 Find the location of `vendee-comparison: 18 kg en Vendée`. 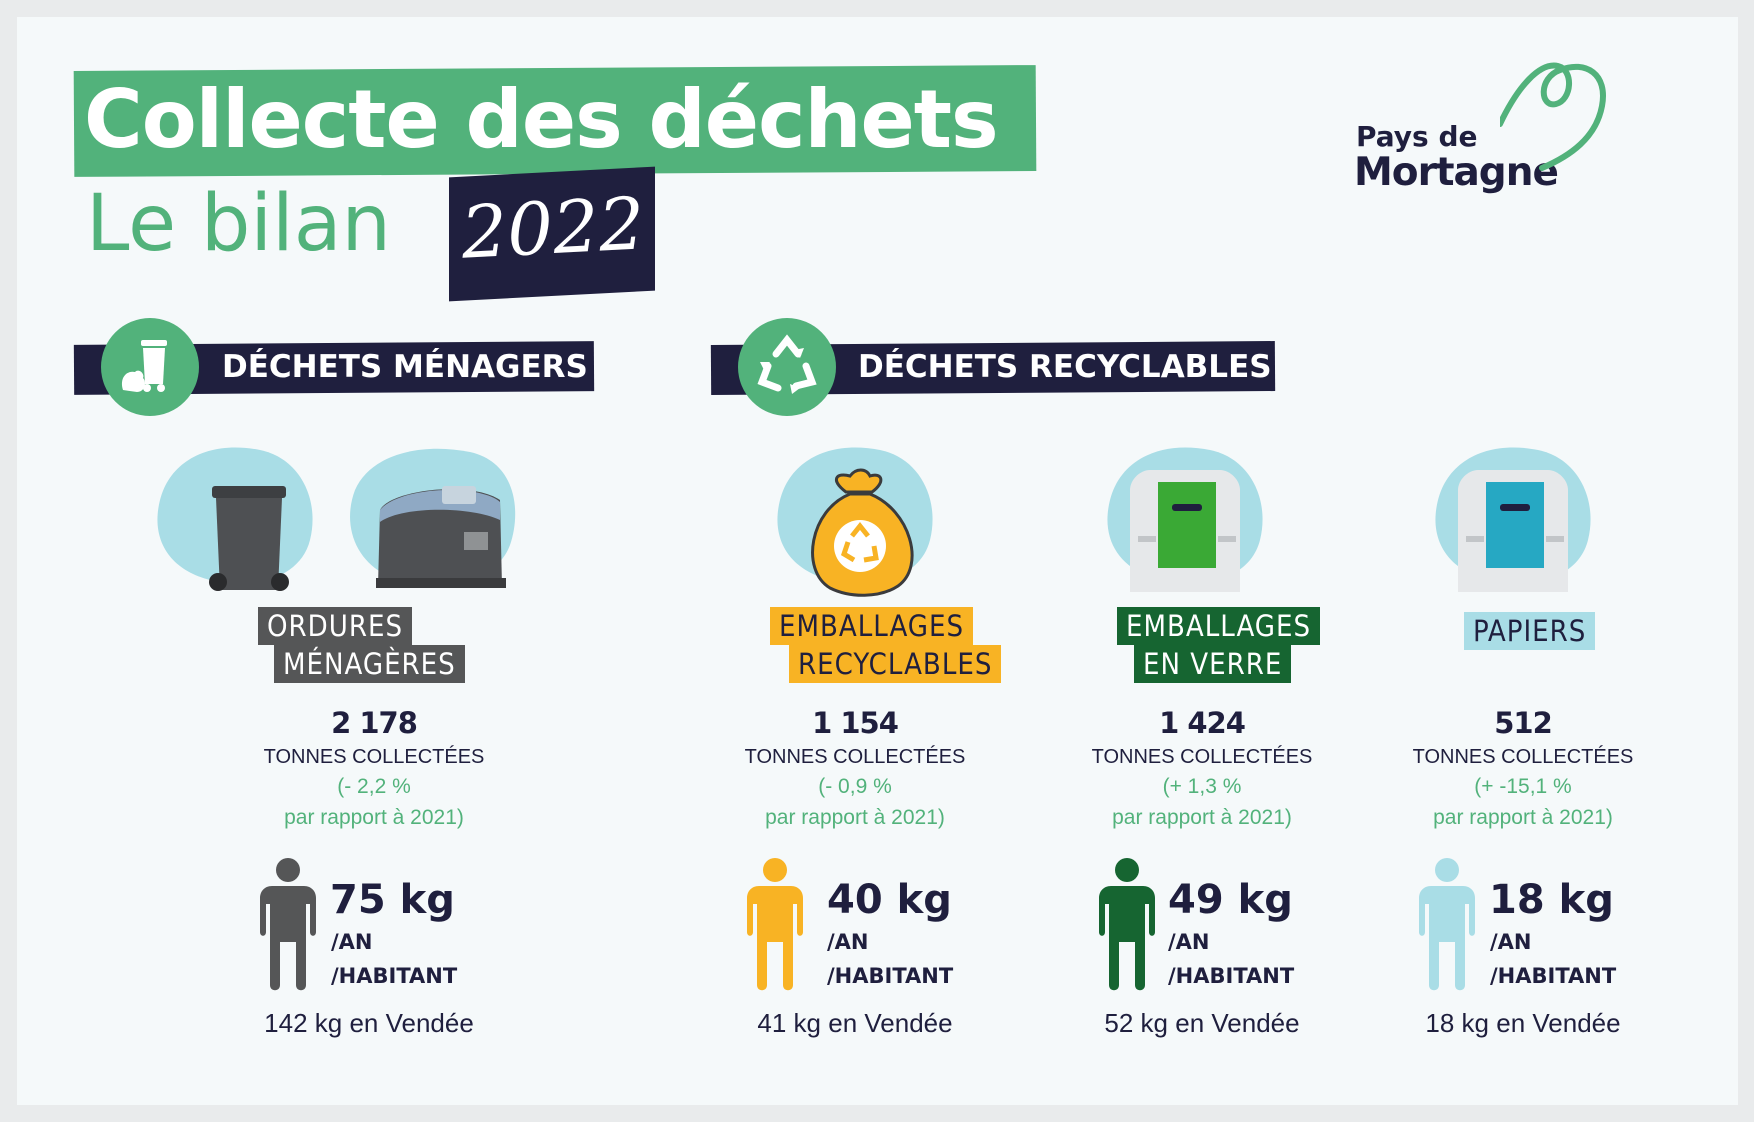

vendee-comparison: 18 kg en Vendée is located at coordinates (1523, 1023).